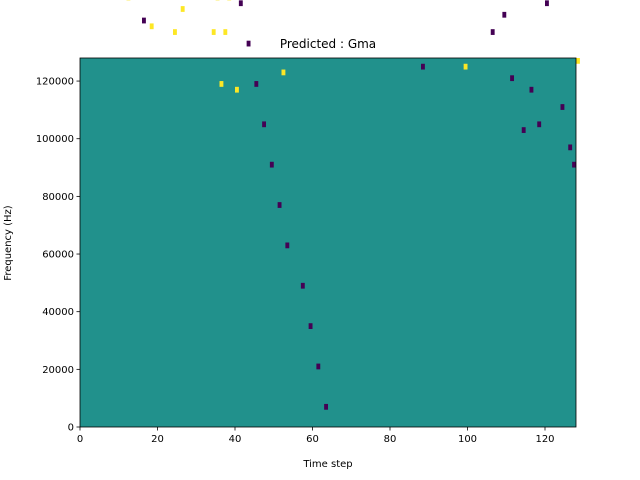  I want to click on chart-title: Predicted : Gma, so click(328, 44).